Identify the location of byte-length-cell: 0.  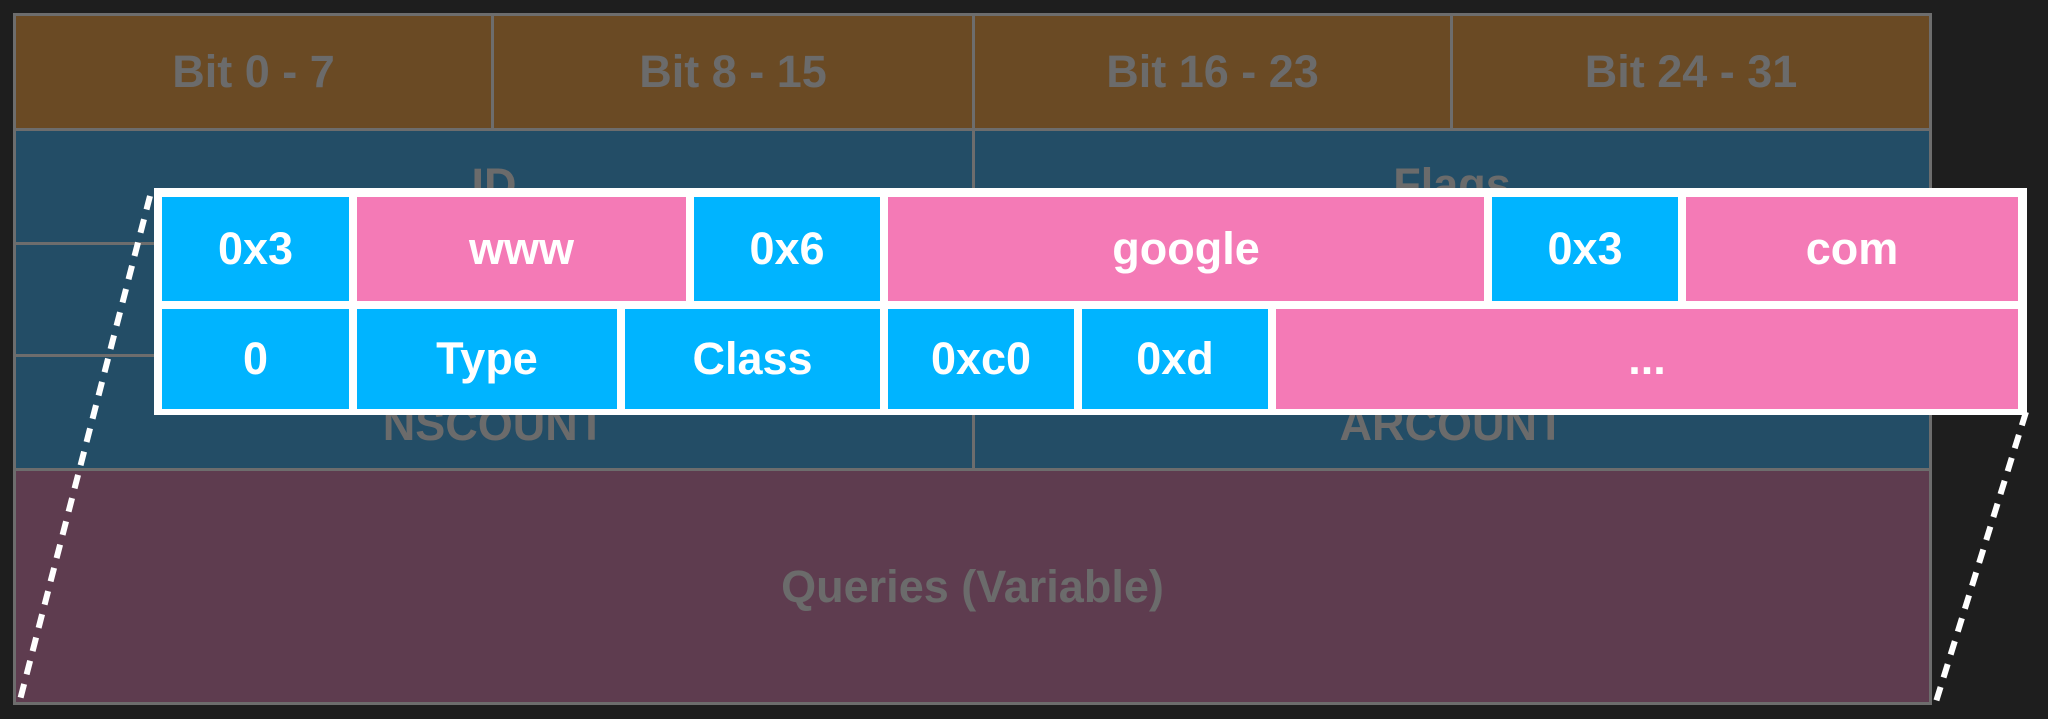
(255, 359).